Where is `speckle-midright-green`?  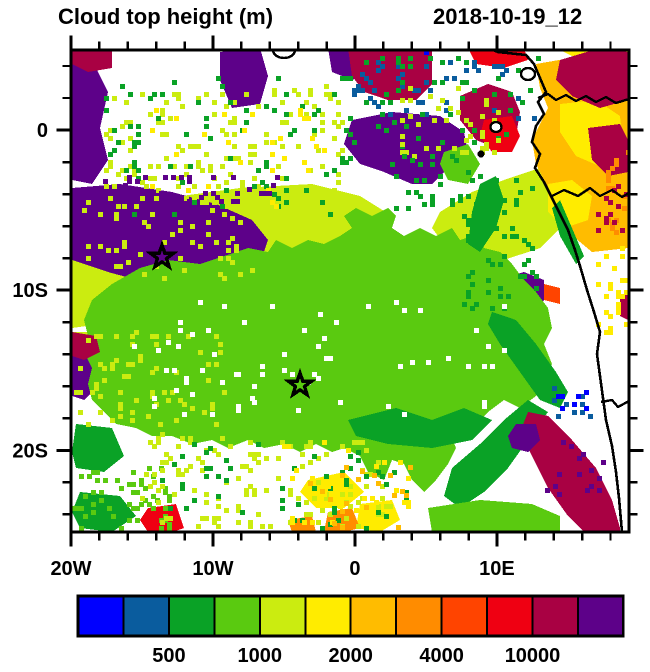
speckle-midright-green is located at coordinates (436, 182).